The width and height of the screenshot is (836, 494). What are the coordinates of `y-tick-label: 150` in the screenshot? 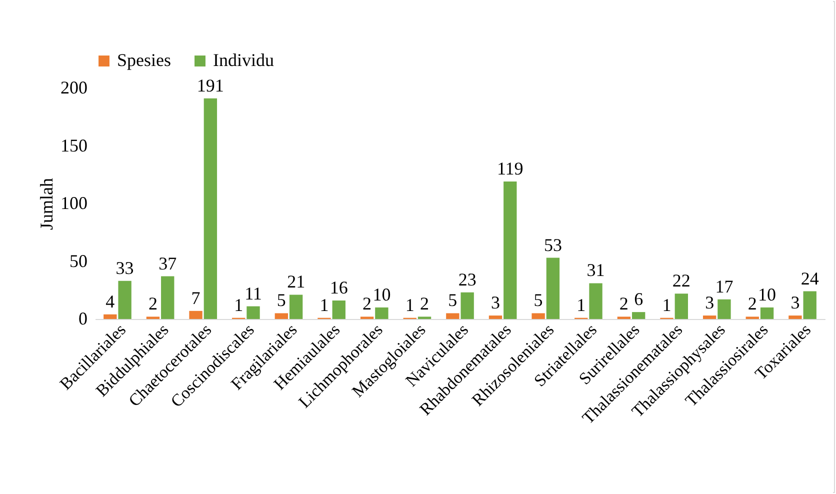 It's located at (74, 145).